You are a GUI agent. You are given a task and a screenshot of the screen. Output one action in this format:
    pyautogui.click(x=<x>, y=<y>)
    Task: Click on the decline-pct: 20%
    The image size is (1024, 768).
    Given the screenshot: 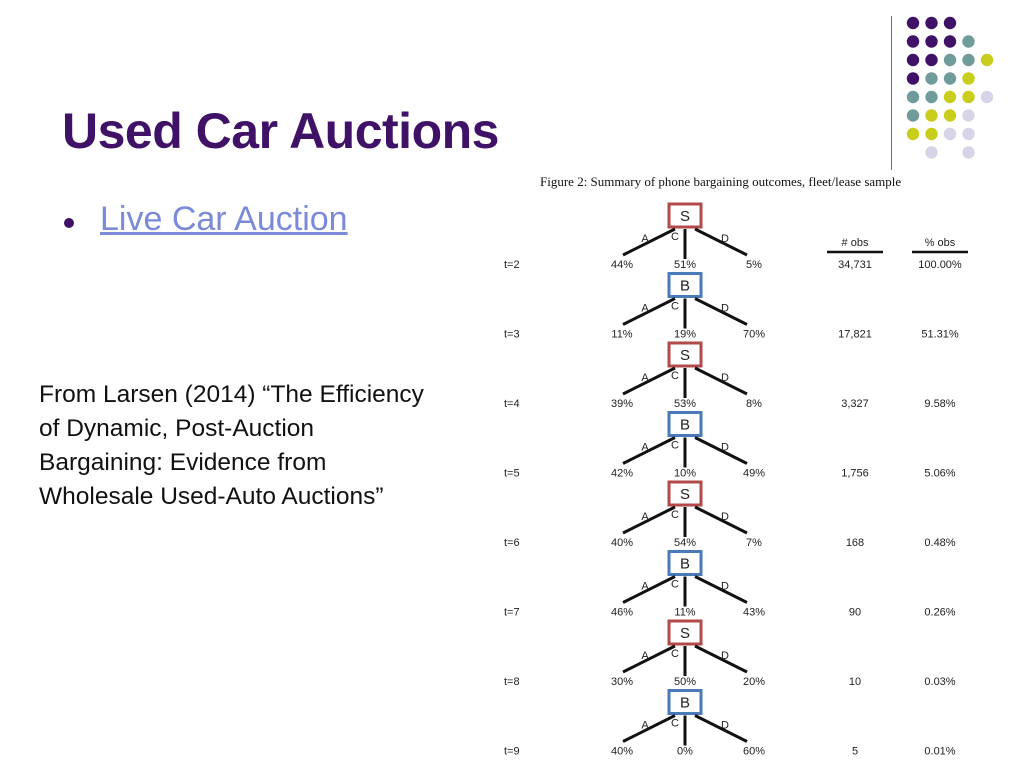 What is the action you would take?
    pyautogui.click(x=754, y=682)
    